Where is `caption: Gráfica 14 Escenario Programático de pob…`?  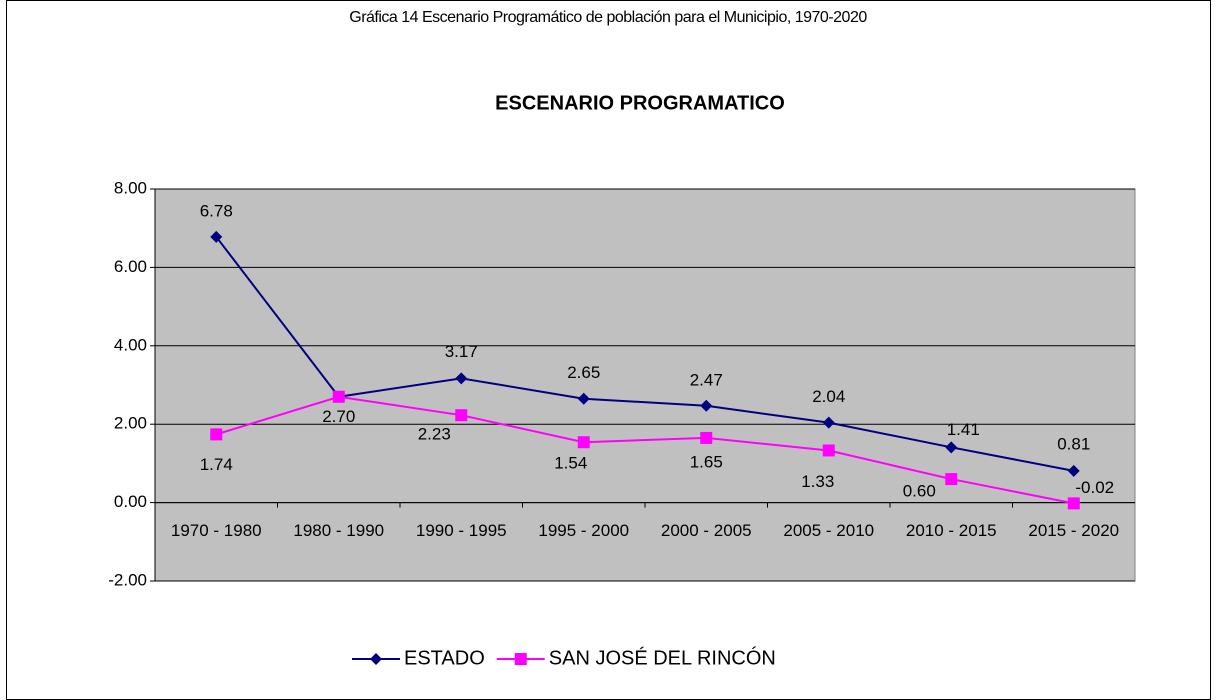
caption: Gráfica 14 Escenario Programático de pob… is located at coordinates (608, 17).